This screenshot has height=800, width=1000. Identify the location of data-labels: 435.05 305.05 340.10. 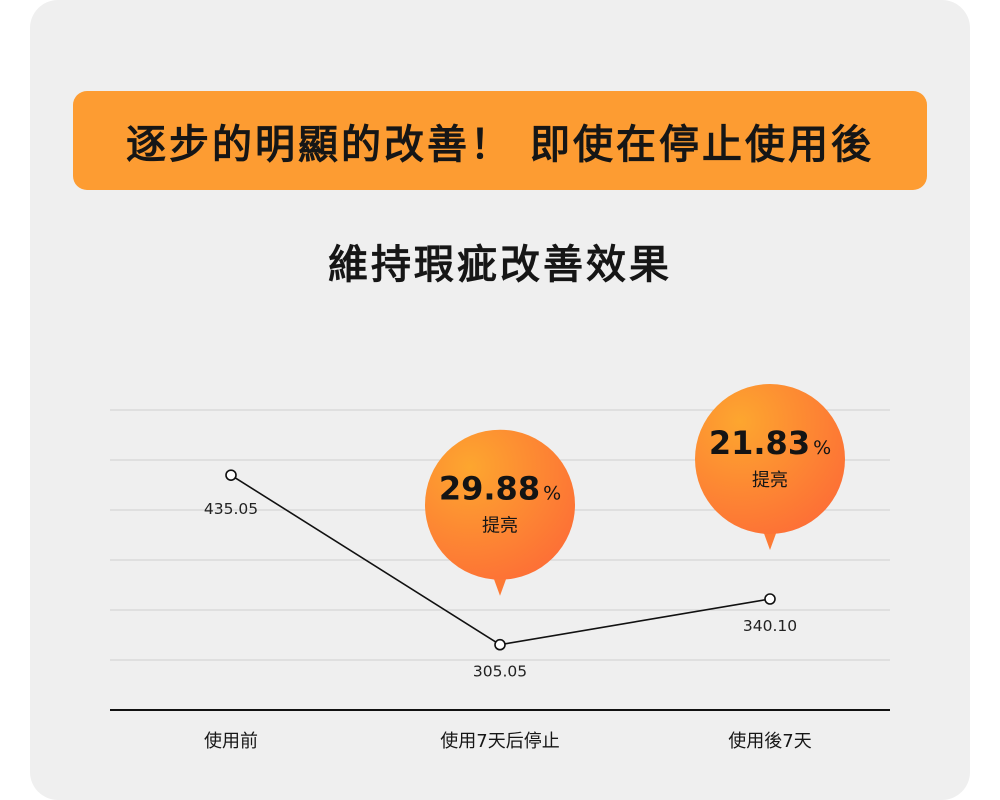
(500, 590).